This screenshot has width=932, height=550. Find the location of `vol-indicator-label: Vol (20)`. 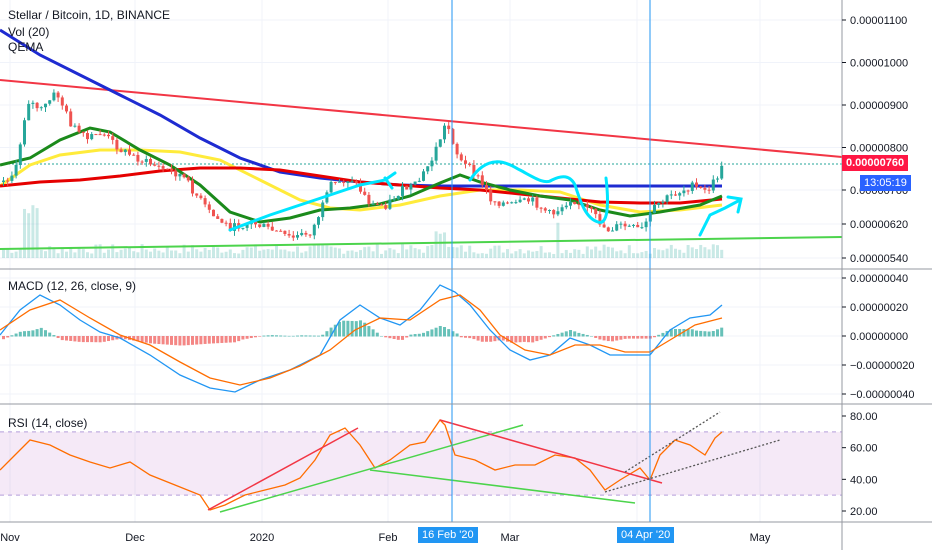

vol-indicator-label: Vol (20) is located at coordinates (29, 32).